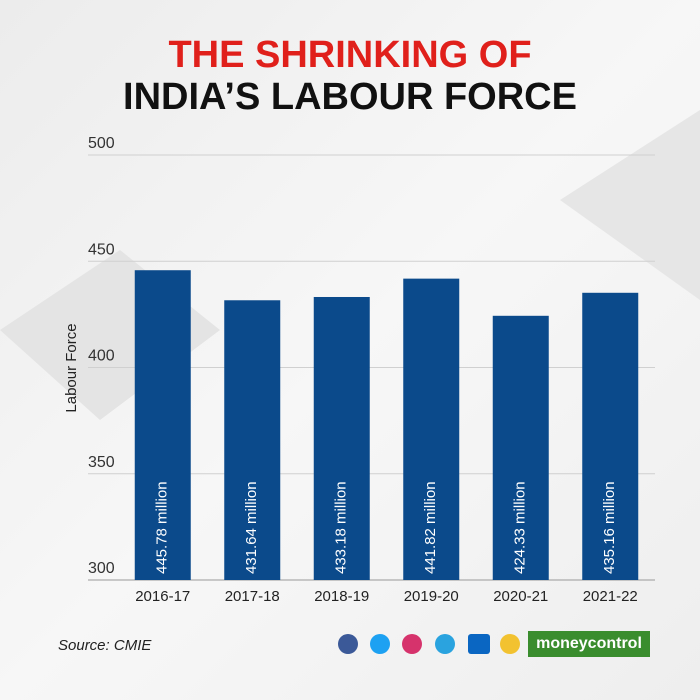 The width and height of the screenshot is (700, 700). What do you see at coordinates (431, 596) in the screenshot?
I see `x-tick-label: 2019-20` at bounding box center [431, 596].